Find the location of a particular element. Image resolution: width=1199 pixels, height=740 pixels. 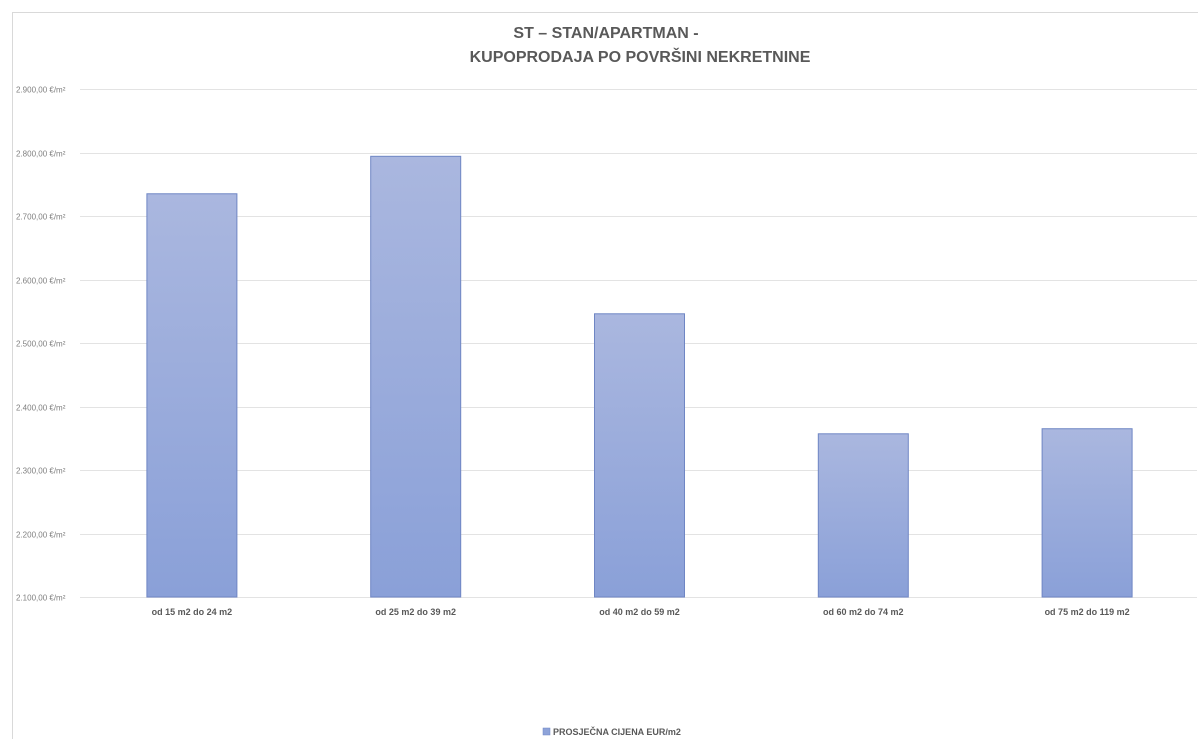

x-tick-label: od 40 m2 do 59 m2 is located at coordinates (639, 612).